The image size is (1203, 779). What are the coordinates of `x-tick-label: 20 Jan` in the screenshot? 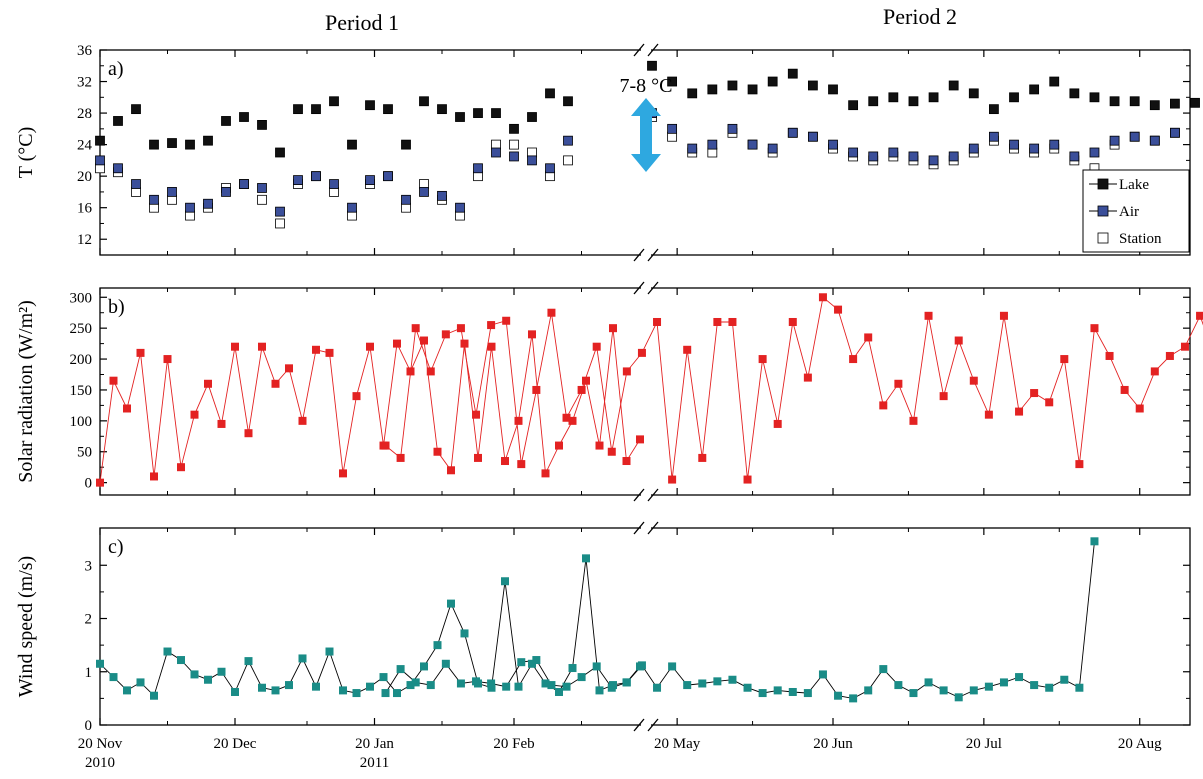 It's located at (374, 744).